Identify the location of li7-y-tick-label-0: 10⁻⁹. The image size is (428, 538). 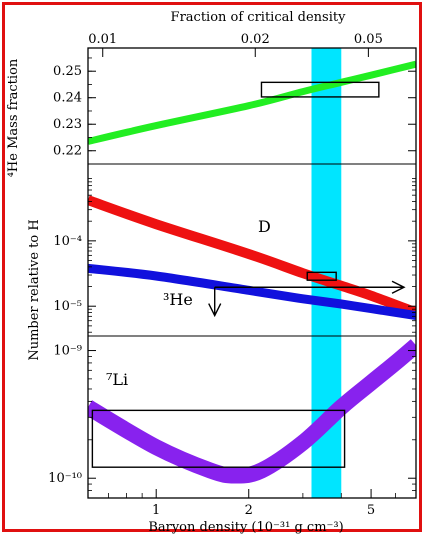
(67, 351).